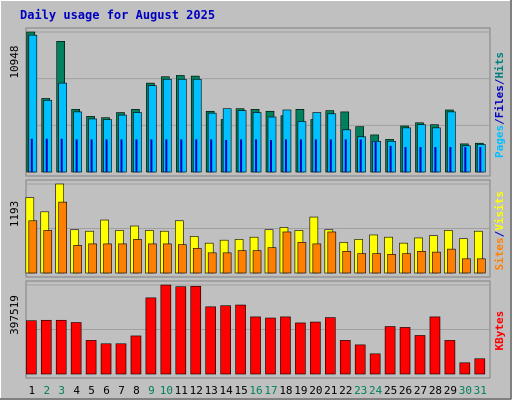 This screenshot has width=512, height=400. What do you see at coordinates (330, 390) in the screenshot?
I see `x-tick-label: 21` at bounding box center [330, 390].